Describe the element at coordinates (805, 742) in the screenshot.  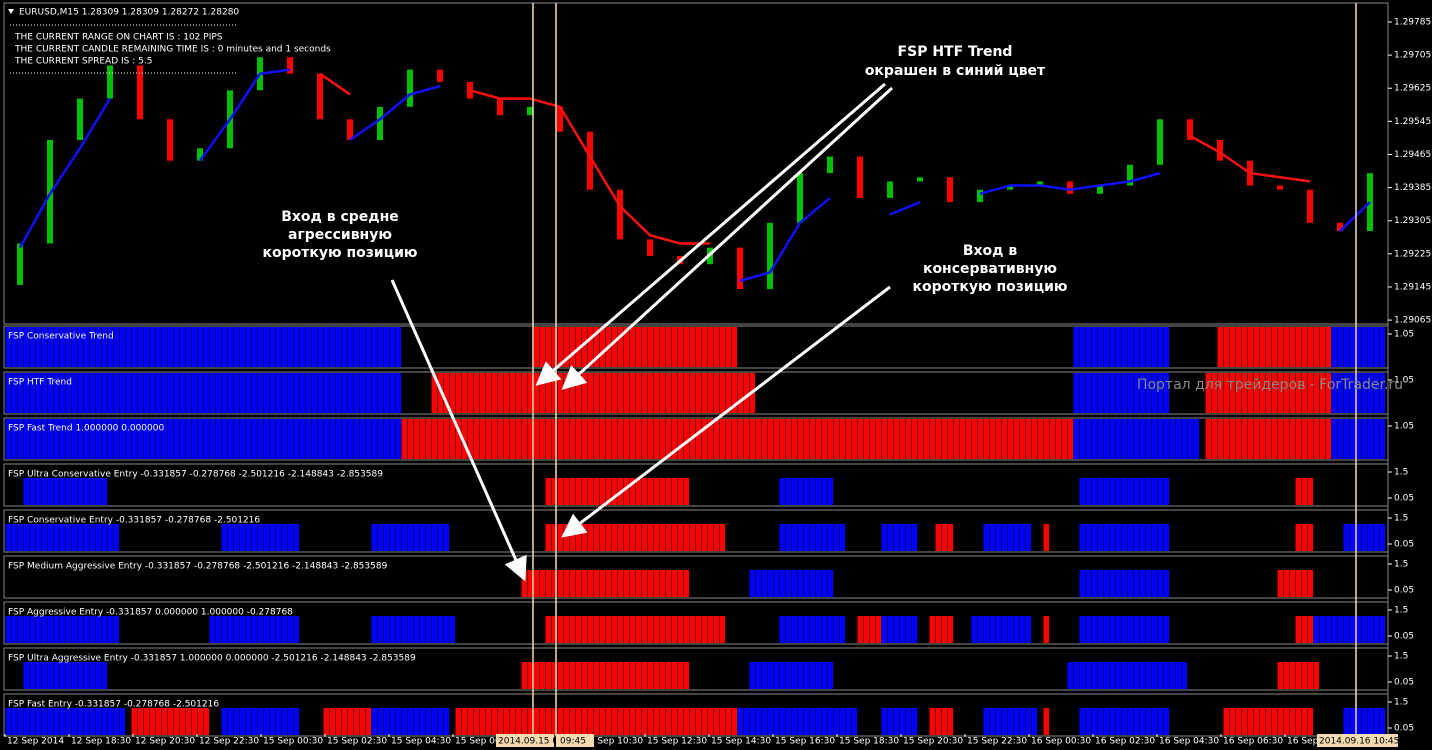
I see `time-label: 15 Sep 16:30` at that location.